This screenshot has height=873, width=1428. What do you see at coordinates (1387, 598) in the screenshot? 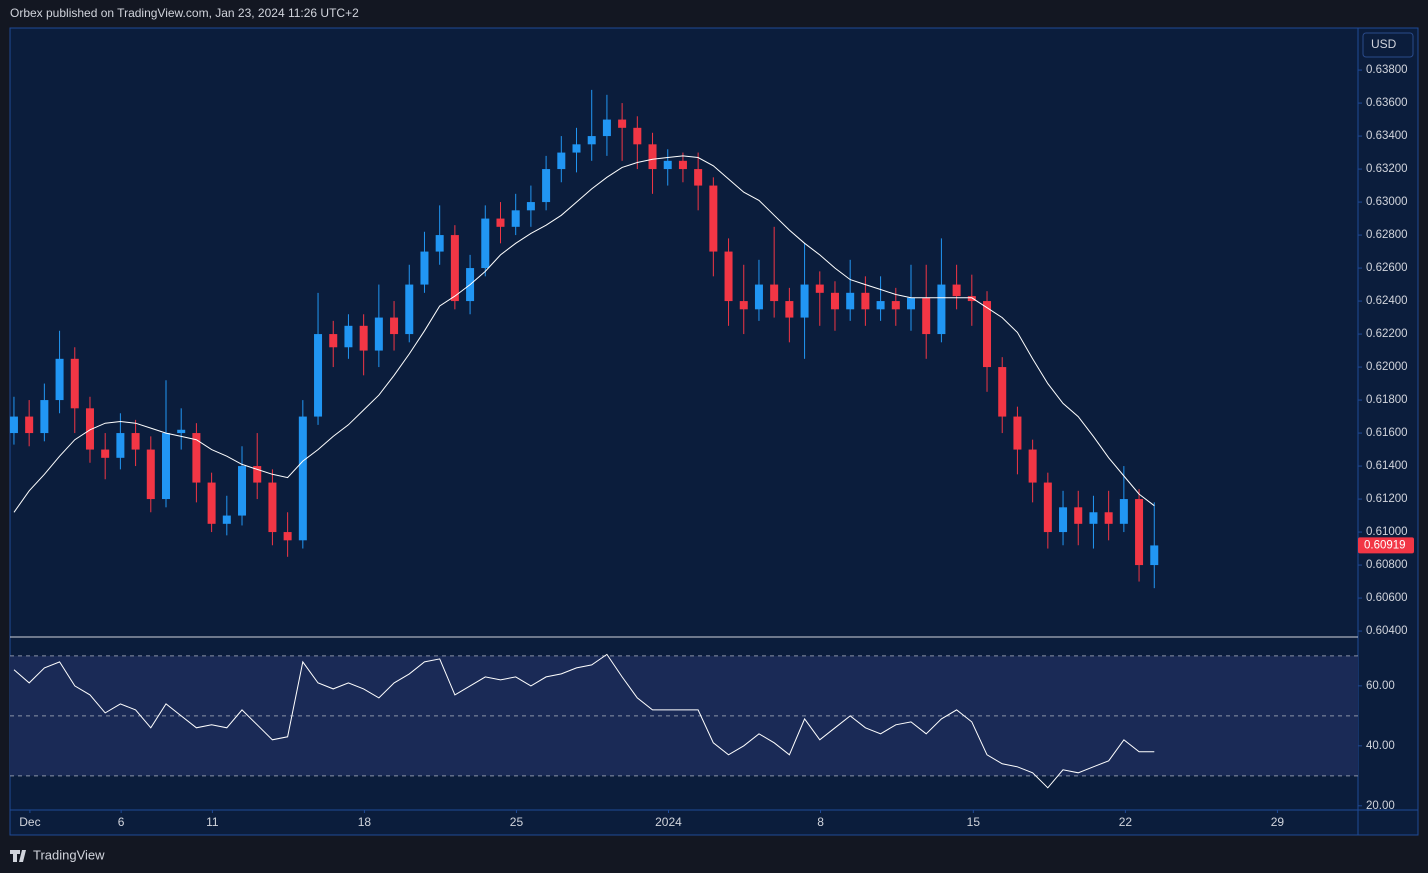
I see `y-tick-label: 0.60600` at bounding box center [1387, 598].